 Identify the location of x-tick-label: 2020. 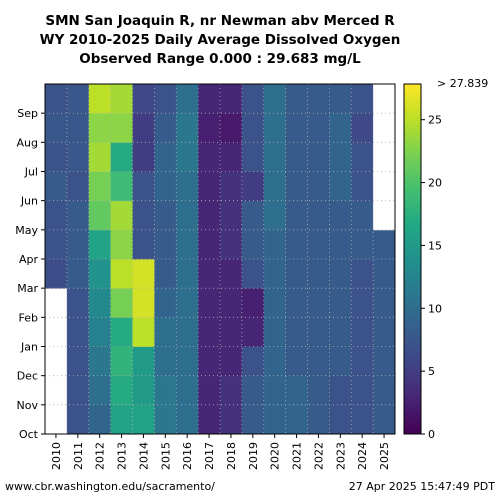
(275, 456).